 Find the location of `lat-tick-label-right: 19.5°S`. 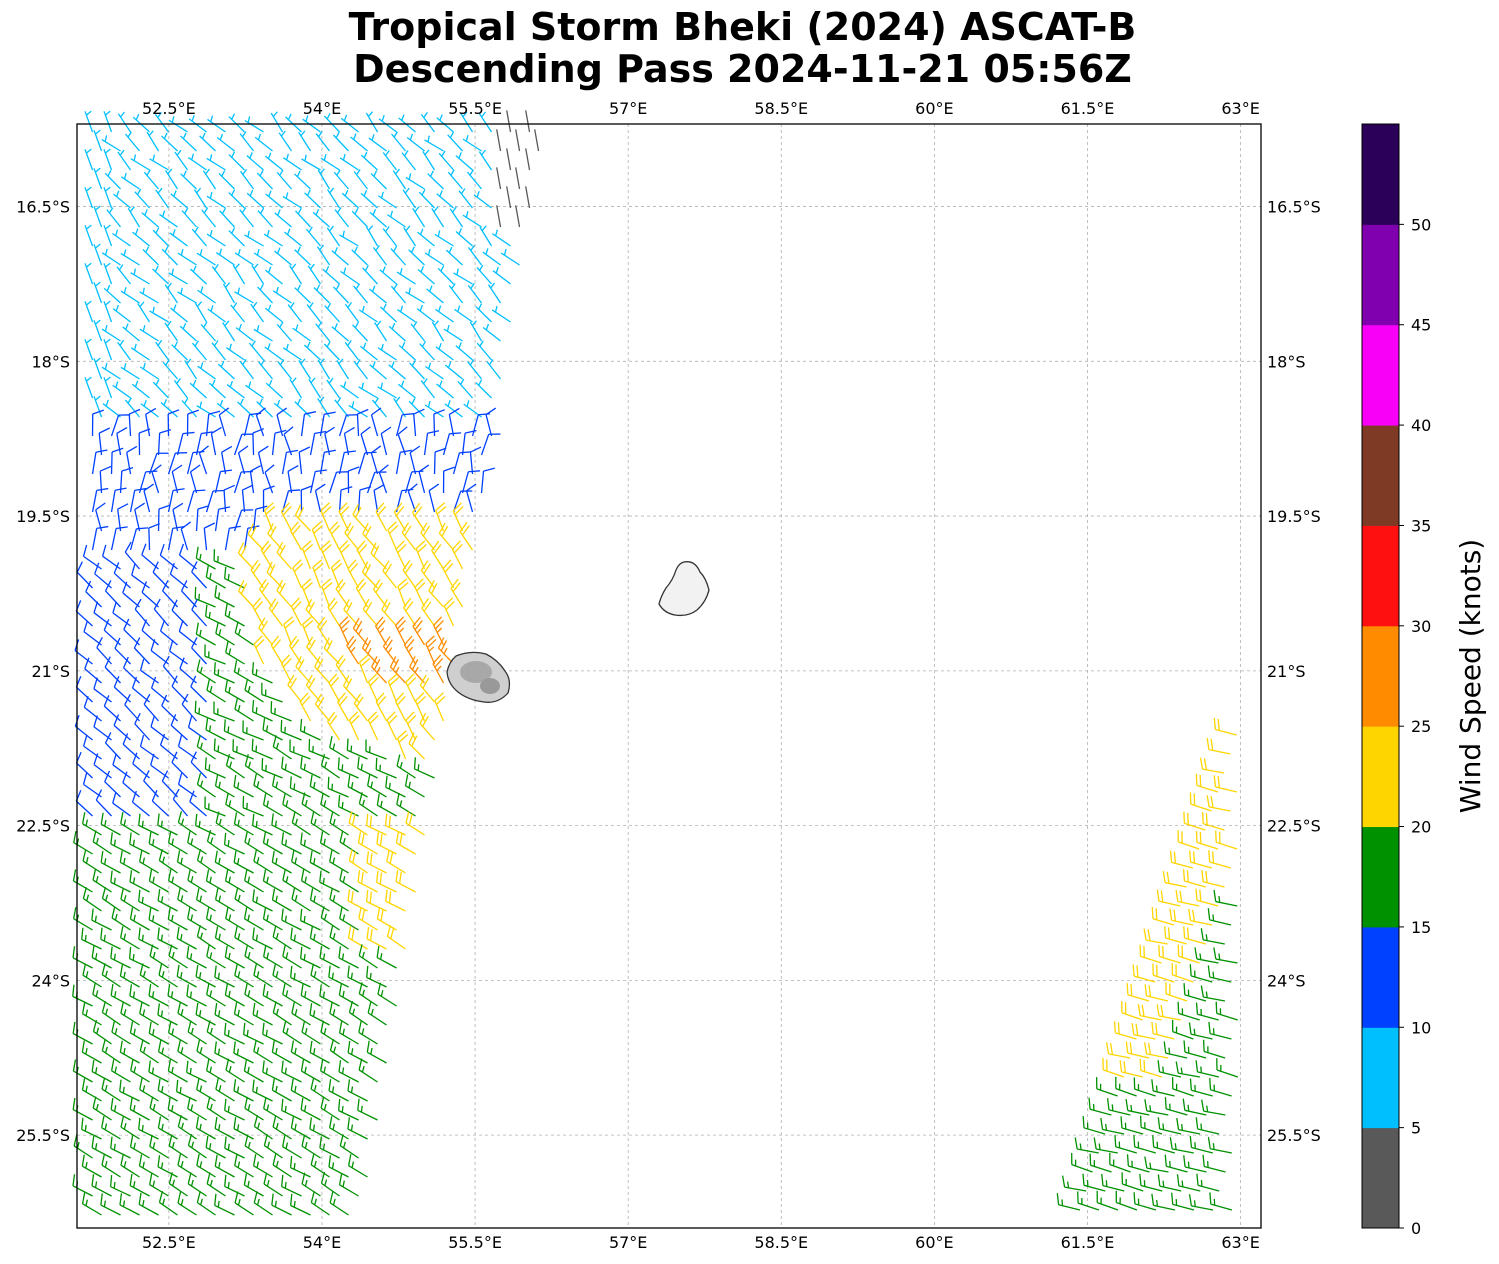

lat-tick-label-right: 19.5°S is located at coordinates (1294, 516).